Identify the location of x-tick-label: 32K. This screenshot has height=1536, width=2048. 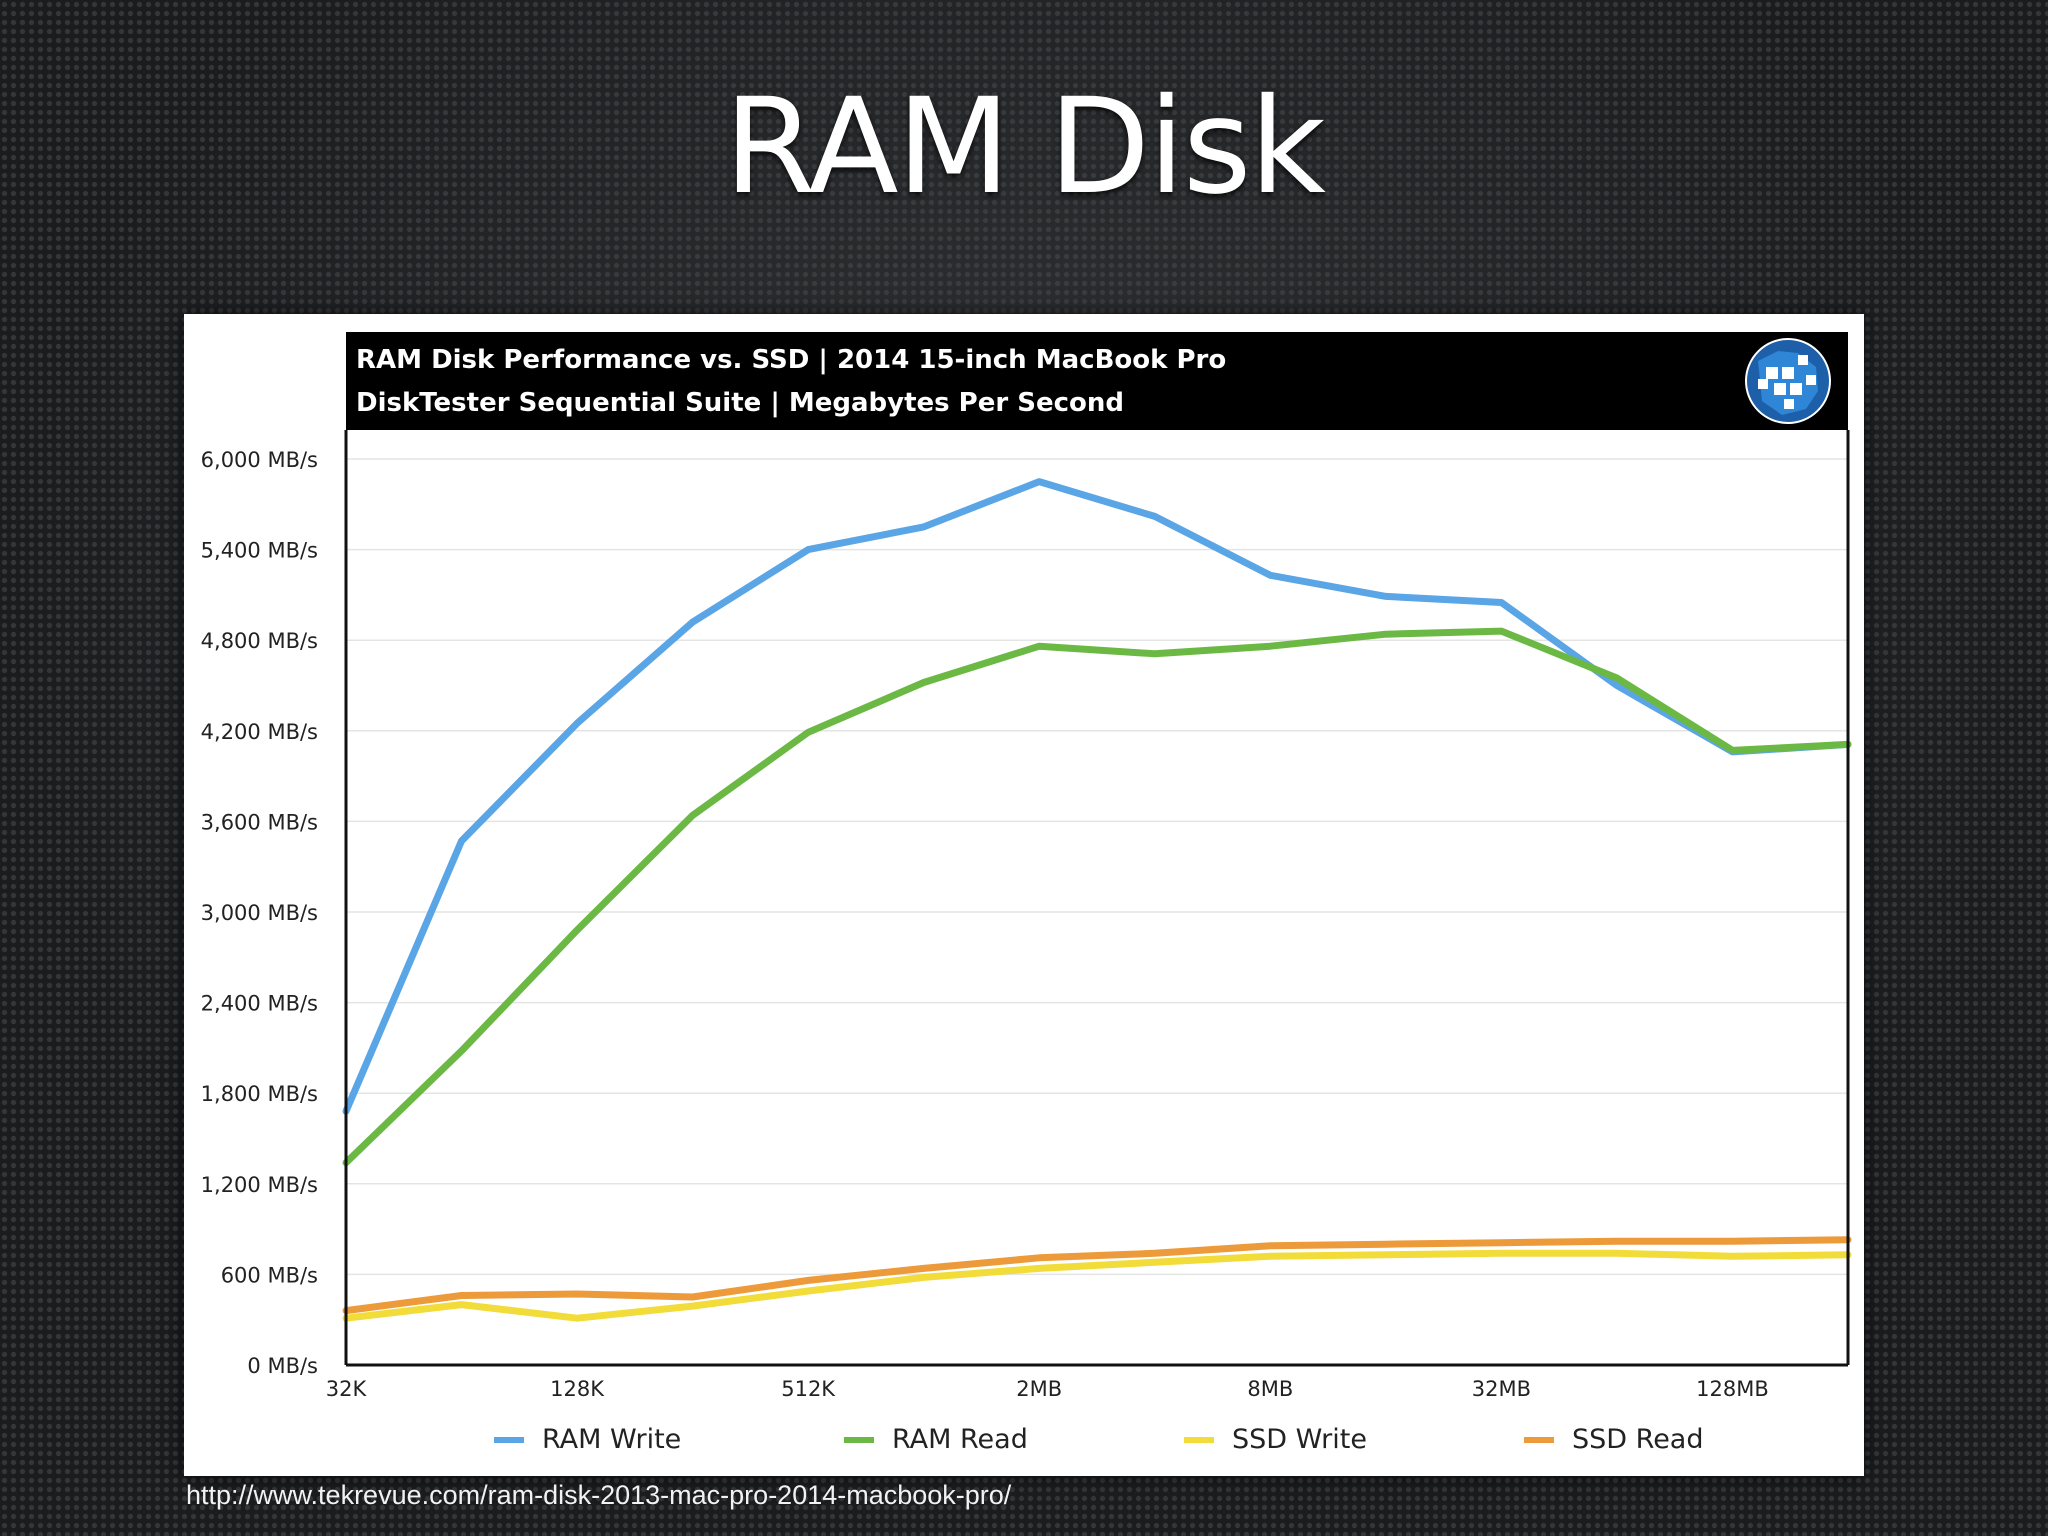
(347, 1389).